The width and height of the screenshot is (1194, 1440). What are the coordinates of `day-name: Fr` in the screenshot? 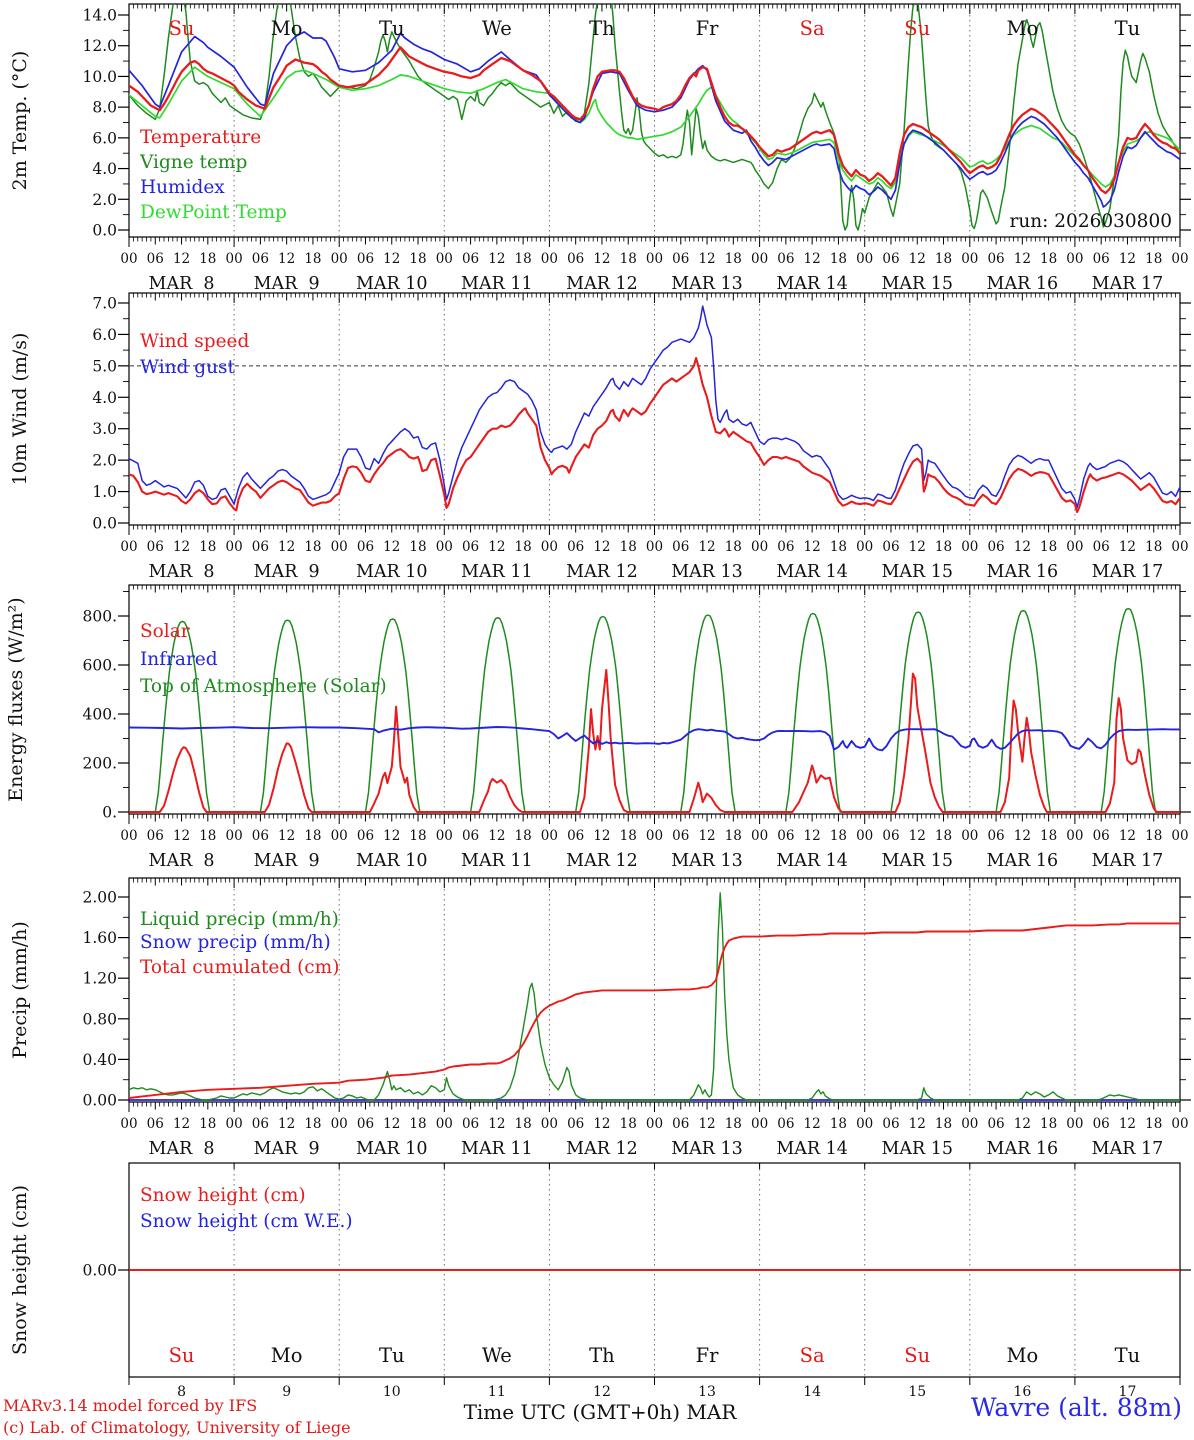 It's located at (708, 1355).